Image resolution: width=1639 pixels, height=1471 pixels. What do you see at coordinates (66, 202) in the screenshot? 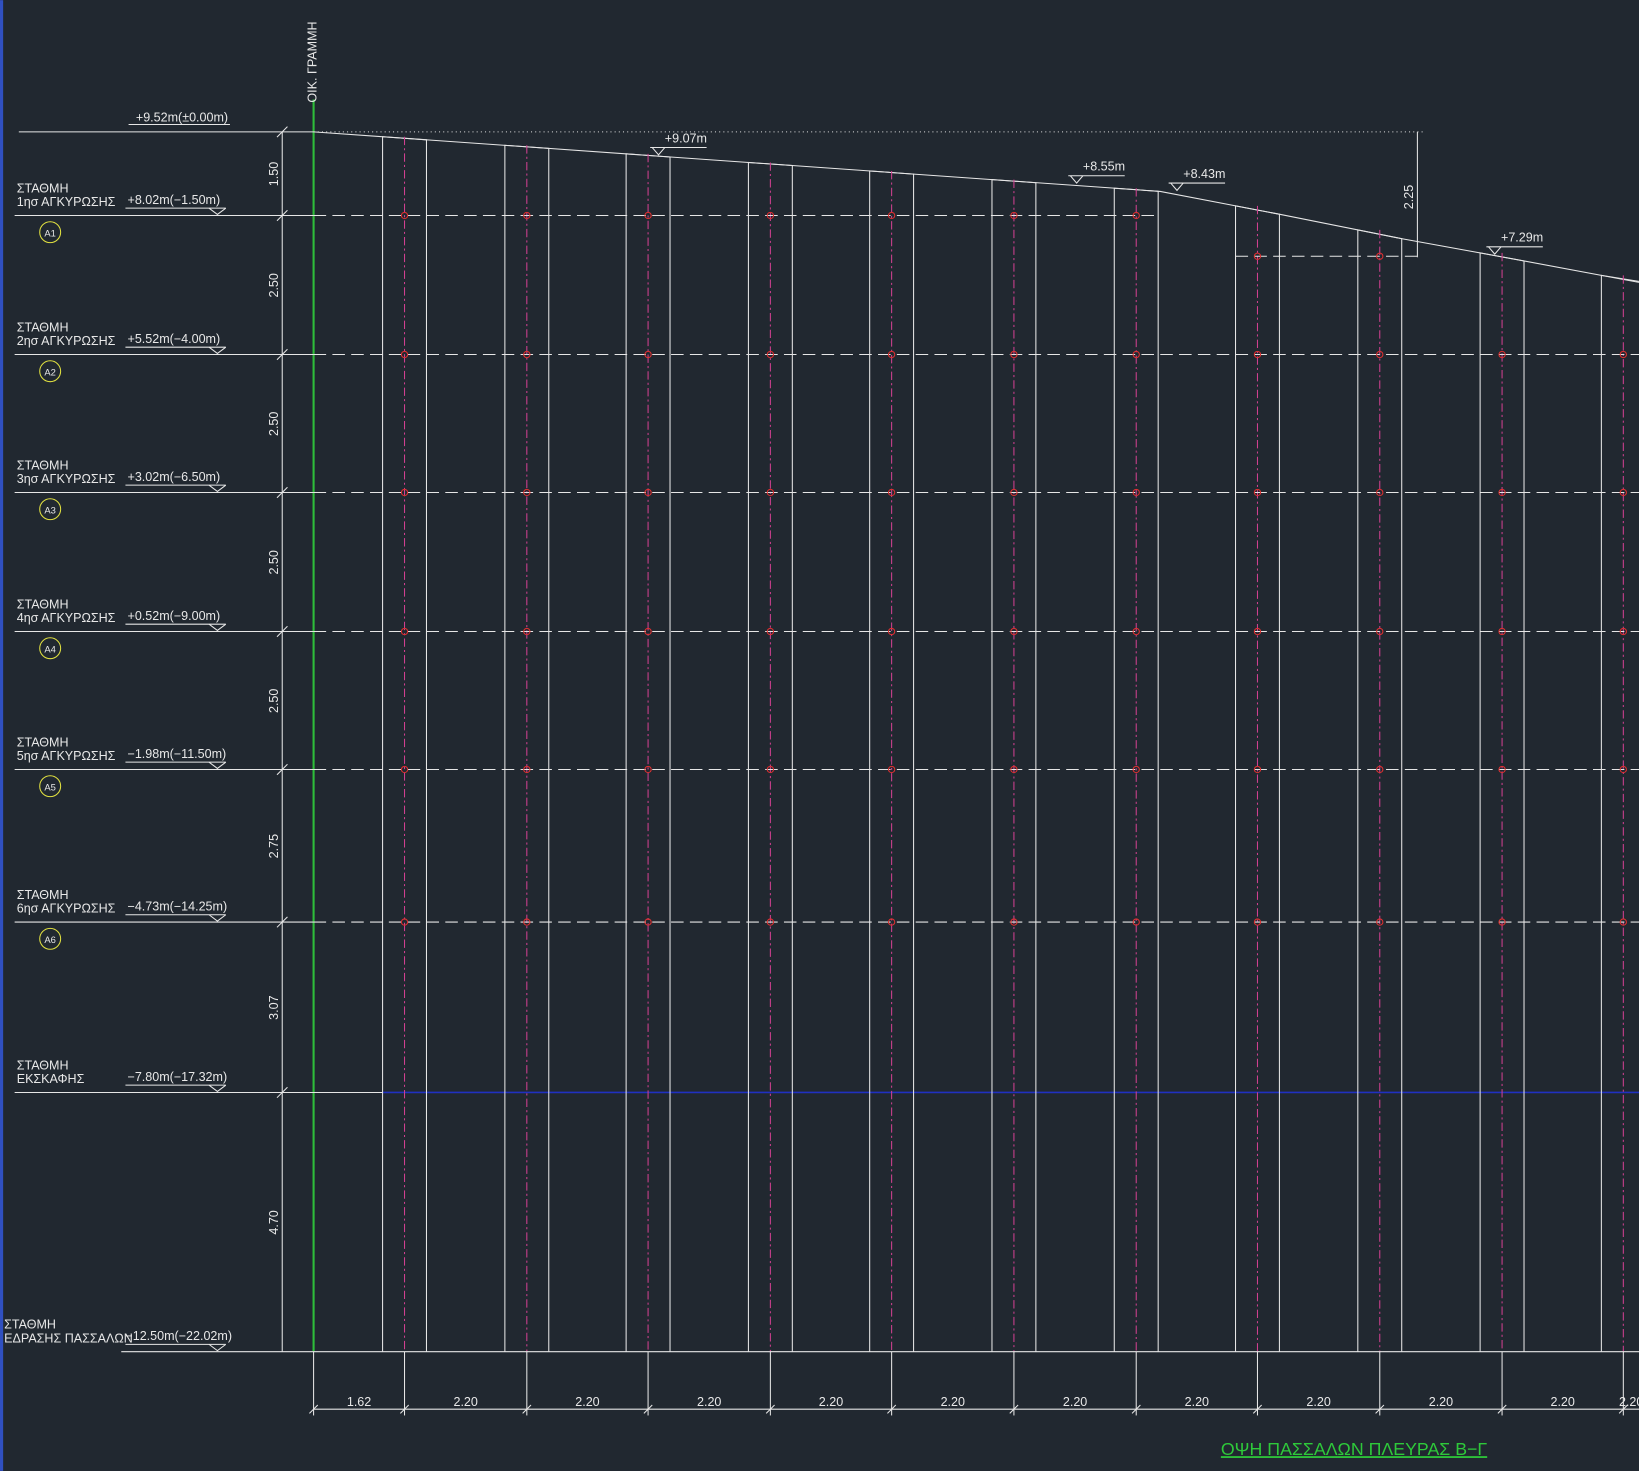
I see `level-name: 1ησ ΑΓΚΥΡΩΣΗΣ` at bounding box center [66, 202].